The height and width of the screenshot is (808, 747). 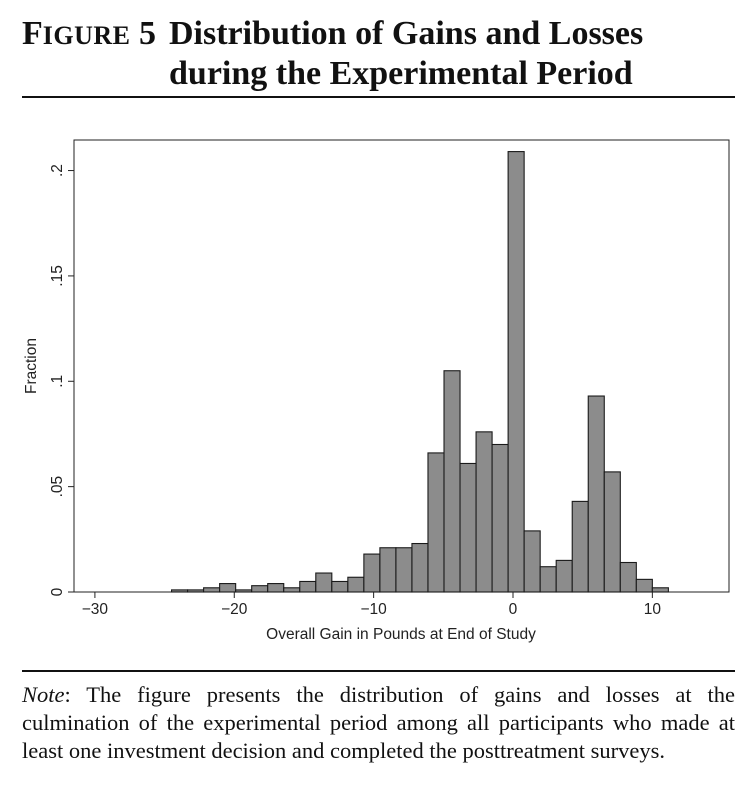 What do you see at coordinates (57, 487) in the screenshot?
I see `y-tick-label: .05` at bounding box center [57, 487].